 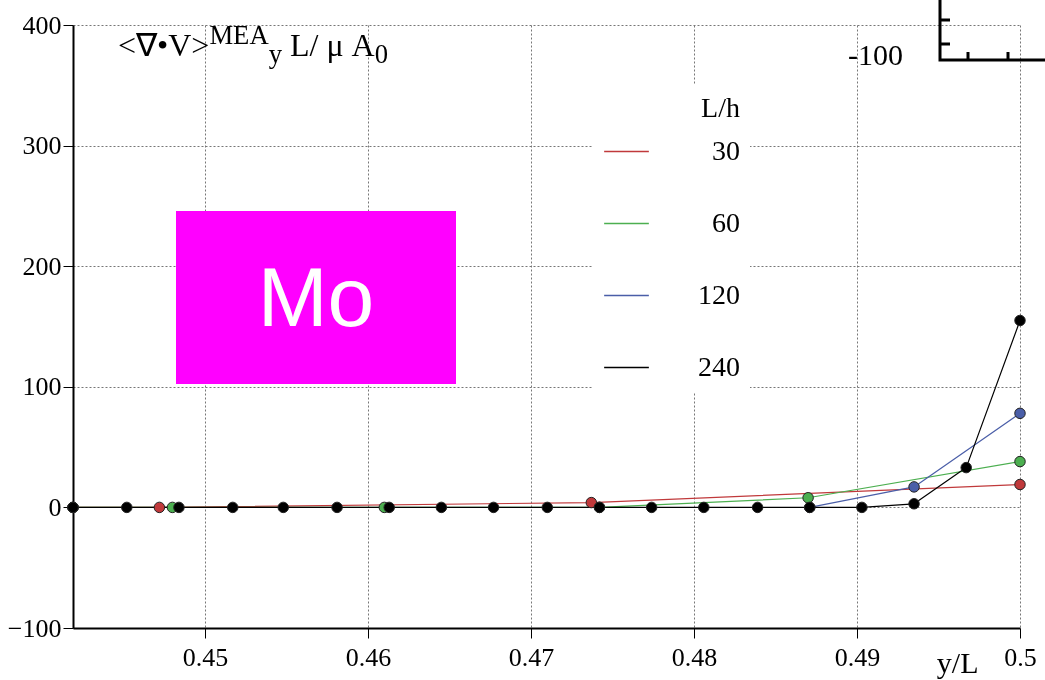 What do you see at coordinates (42, 25) in the screenshot?
I see `y-tick-label: 400` at bounding box center [42, 25].